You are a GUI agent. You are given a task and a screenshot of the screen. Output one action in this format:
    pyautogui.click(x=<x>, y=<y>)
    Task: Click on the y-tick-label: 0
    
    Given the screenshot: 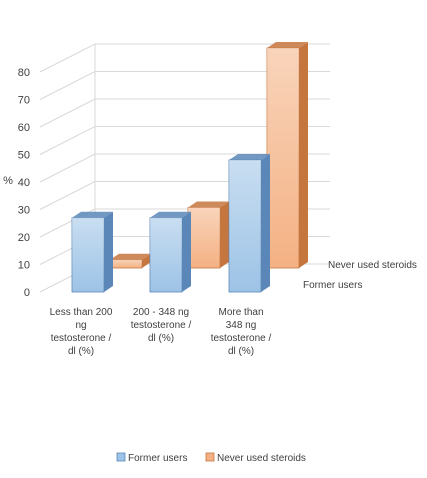 What is the action you would take?
    pyautogui.click(x=27, y=293)
    